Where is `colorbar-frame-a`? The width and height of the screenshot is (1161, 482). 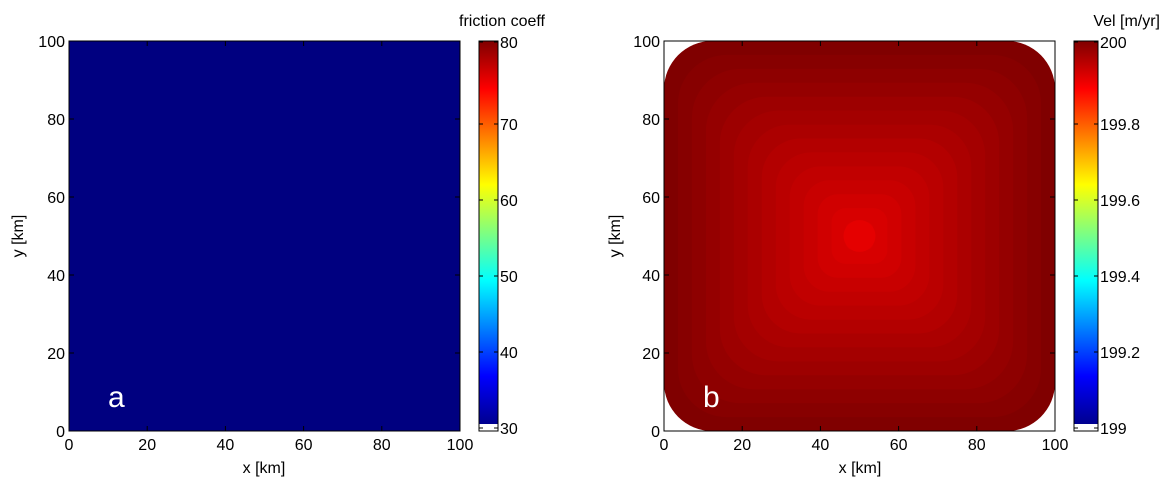
colorbar-frame-a is located at coordinates (488, 236).